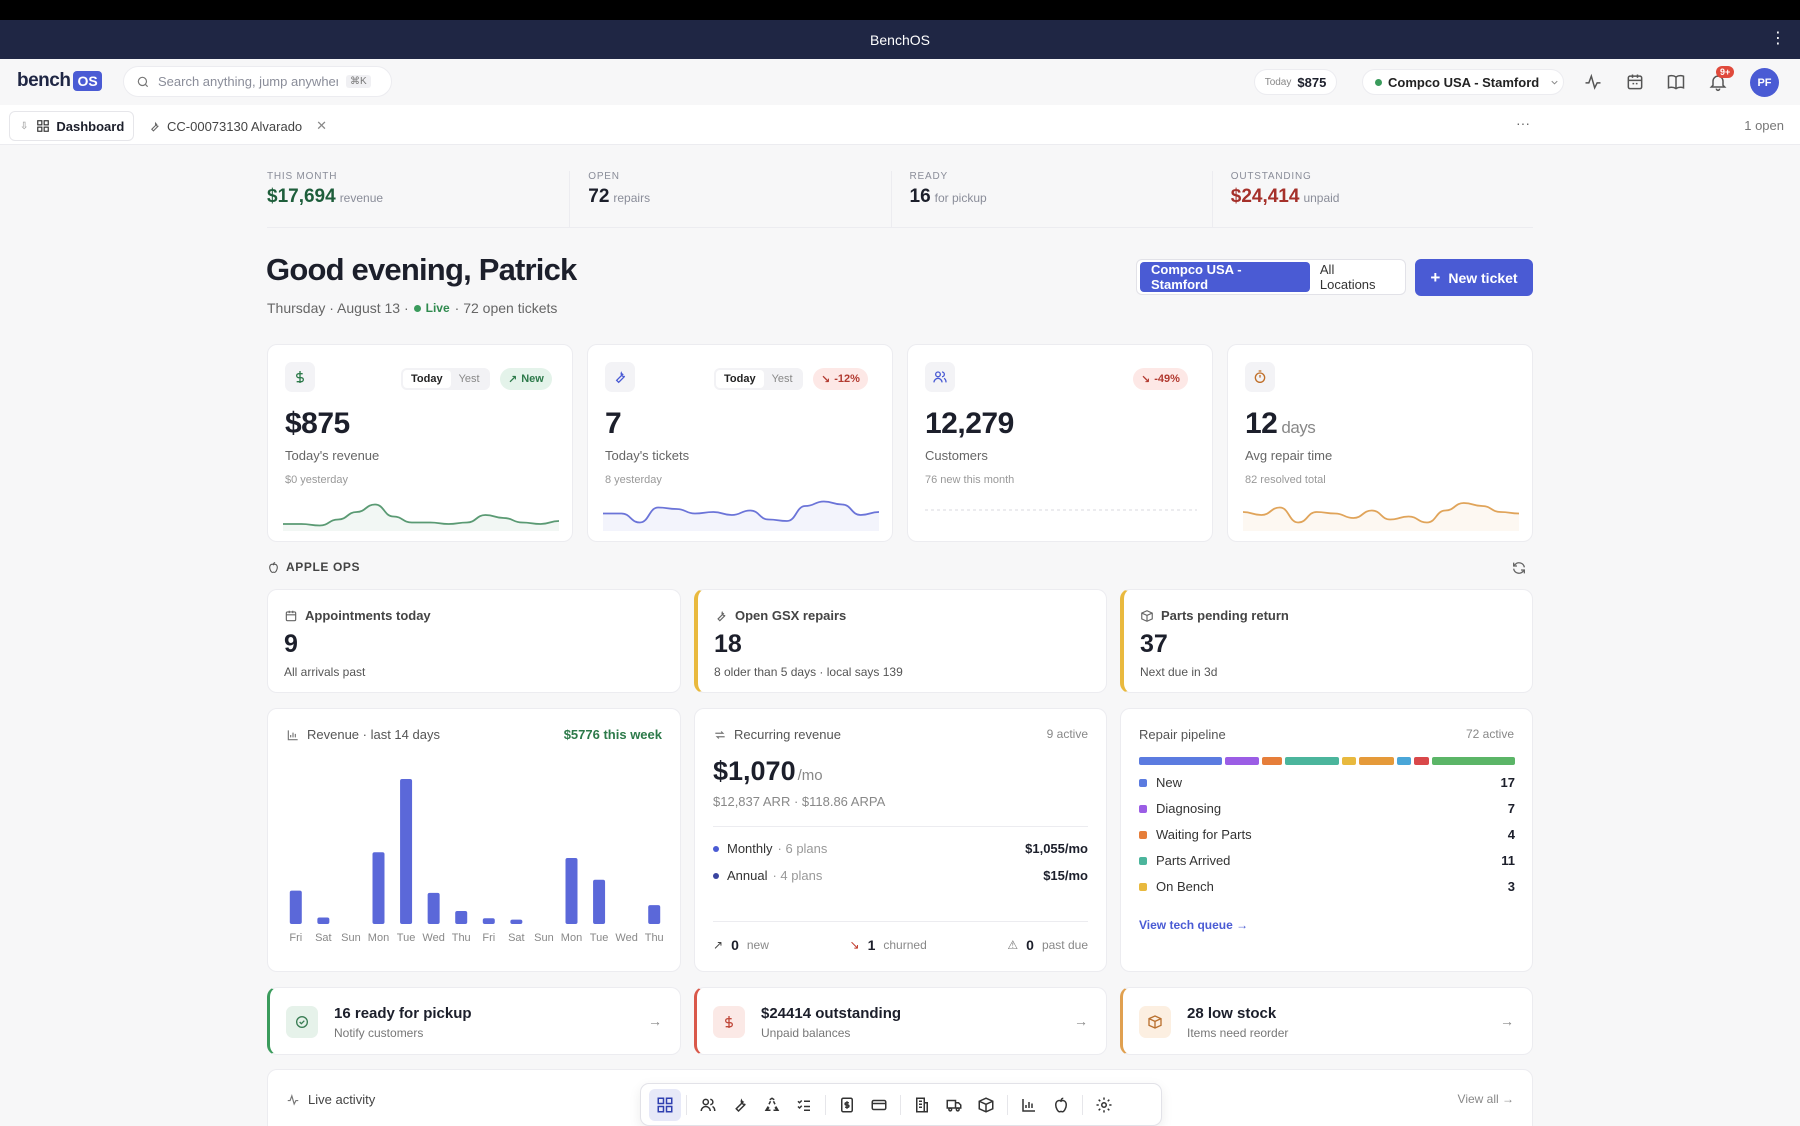 The width and height of the screenshot is (1800, 1126). Describe the element at coordinates (1778, 38) in the screenshot. I see `window-menu-icon: ⋮` at that location.